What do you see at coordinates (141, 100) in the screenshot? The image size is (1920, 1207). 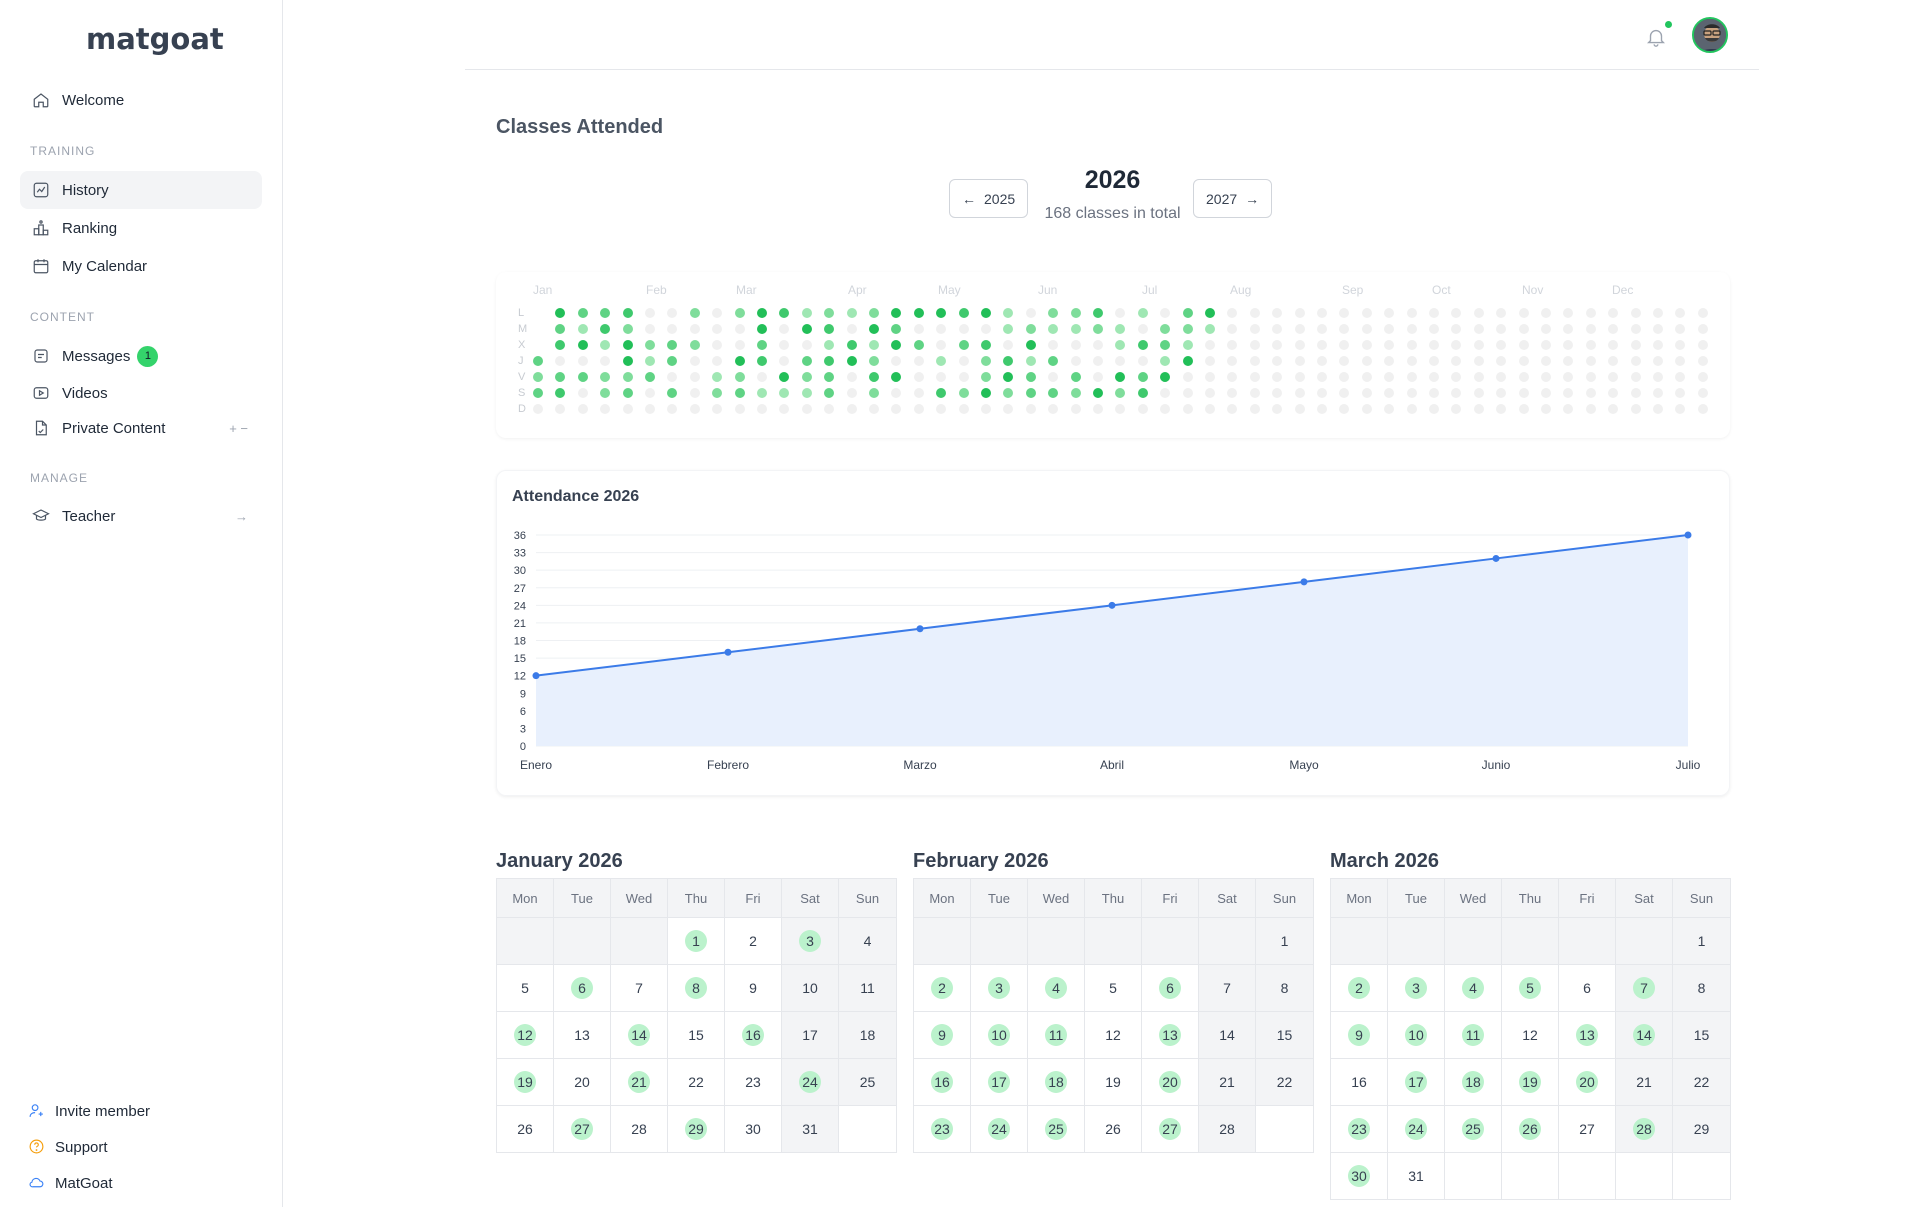 I see `sidebar-item-welcome: Welcome` at bounding box center [141, 100].